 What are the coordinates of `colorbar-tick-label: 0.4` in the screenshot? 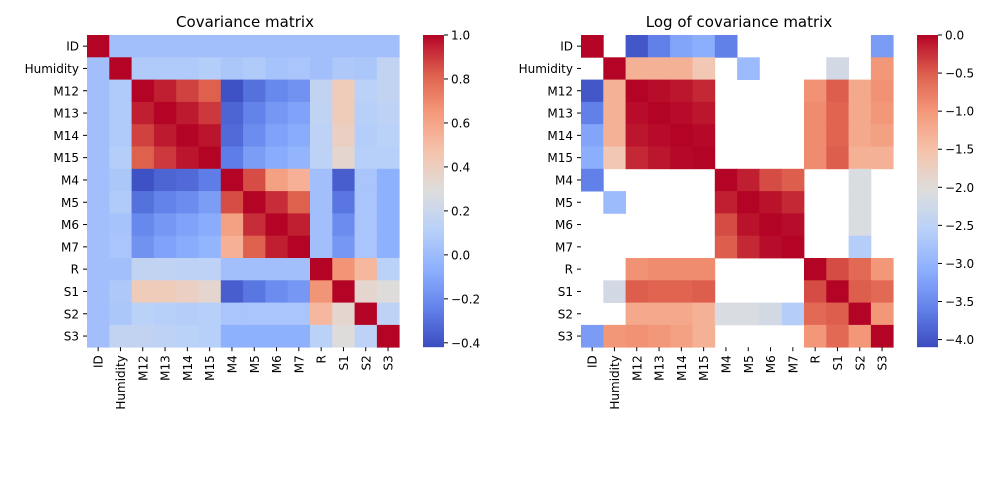 It's located at (460, 167).